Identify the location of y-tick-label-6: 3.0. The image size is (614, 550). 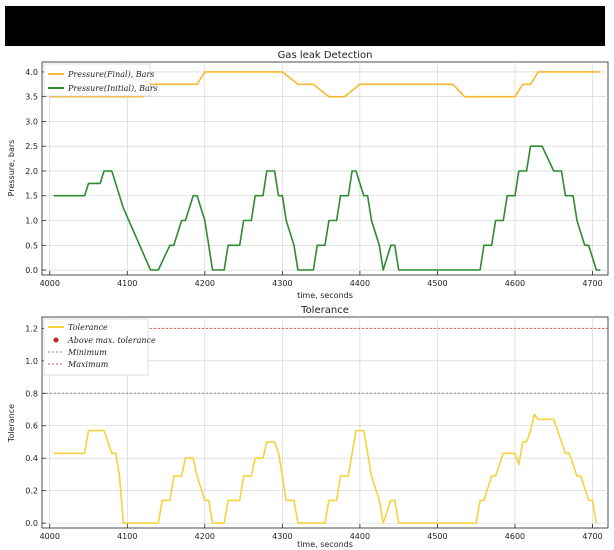
(31, 121).